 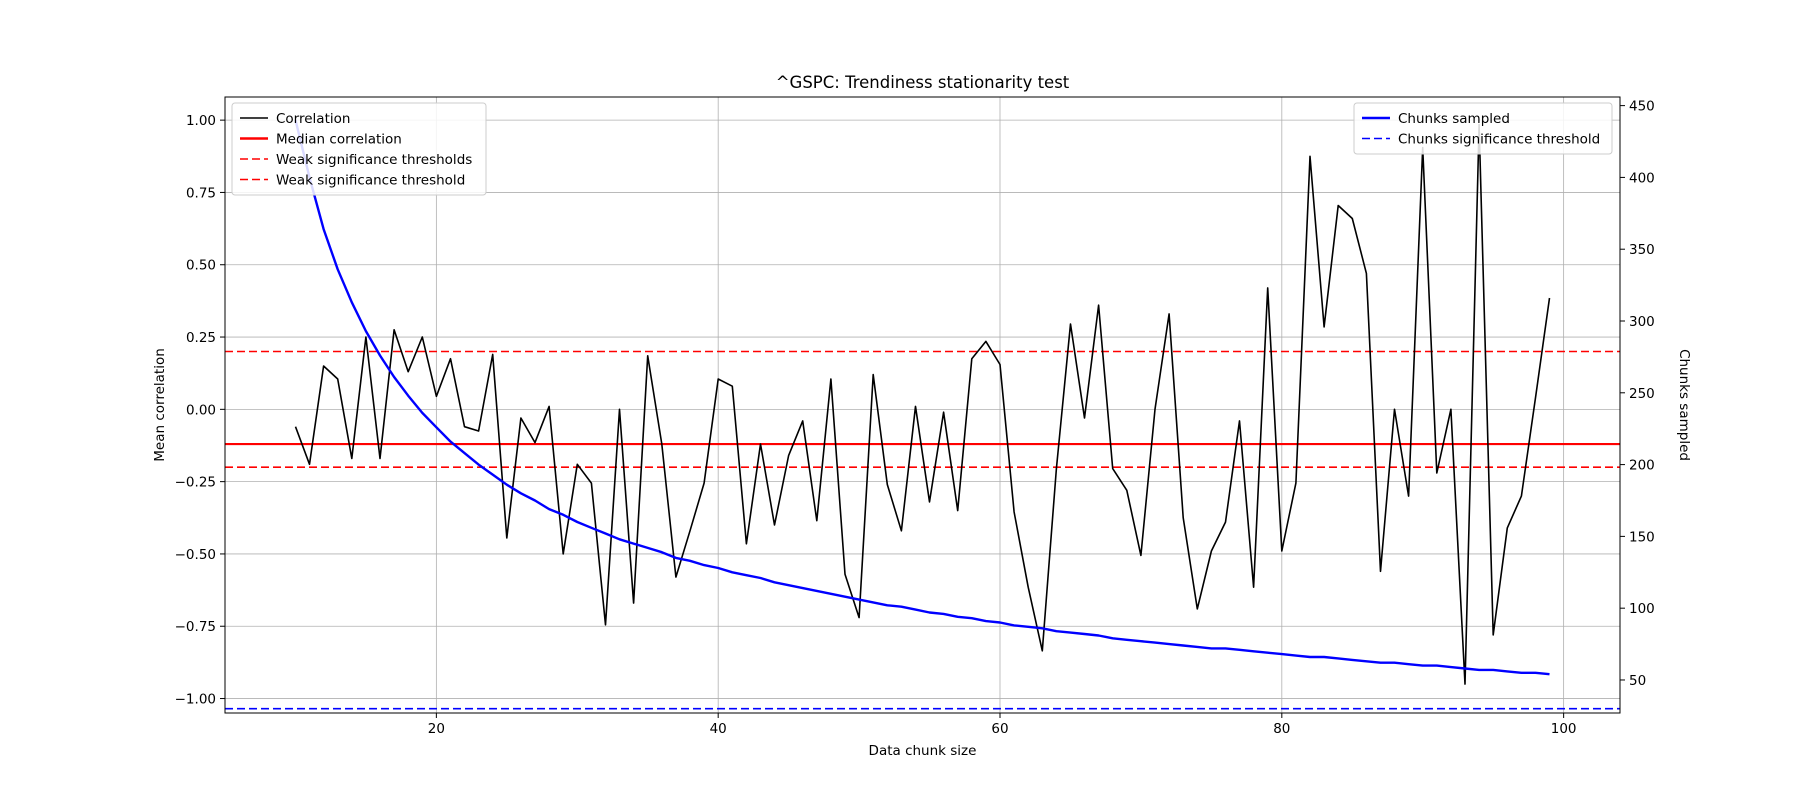 I want to click on y-tick-label: 1.00, so click(x=201, y=121).